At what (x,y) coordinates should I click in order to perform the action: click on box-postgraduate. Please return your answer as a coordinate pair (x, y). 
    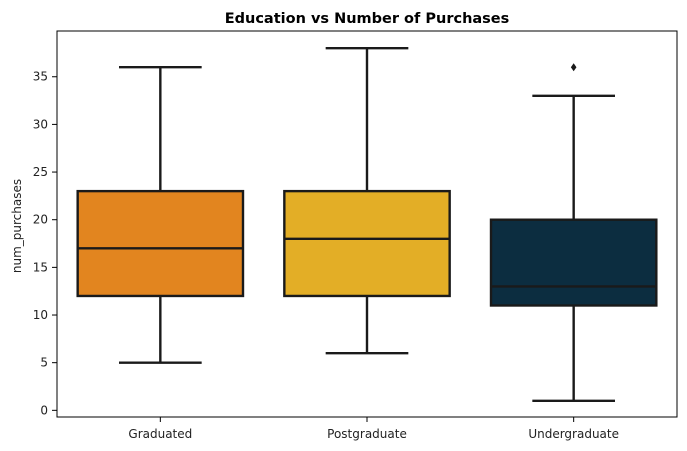
    Looking at the image, I should click on (367, 243).